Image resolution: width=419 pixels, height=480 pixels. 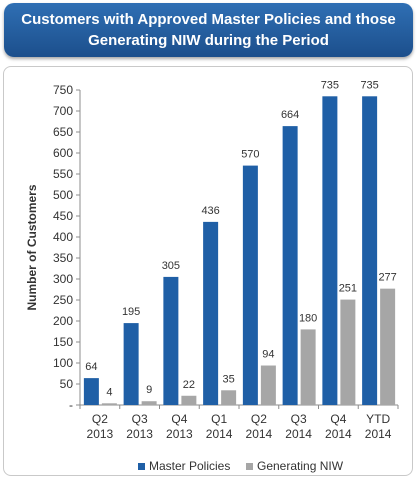 I want to click on data-label-generating-niw: 35, so click(x=229, y=379).